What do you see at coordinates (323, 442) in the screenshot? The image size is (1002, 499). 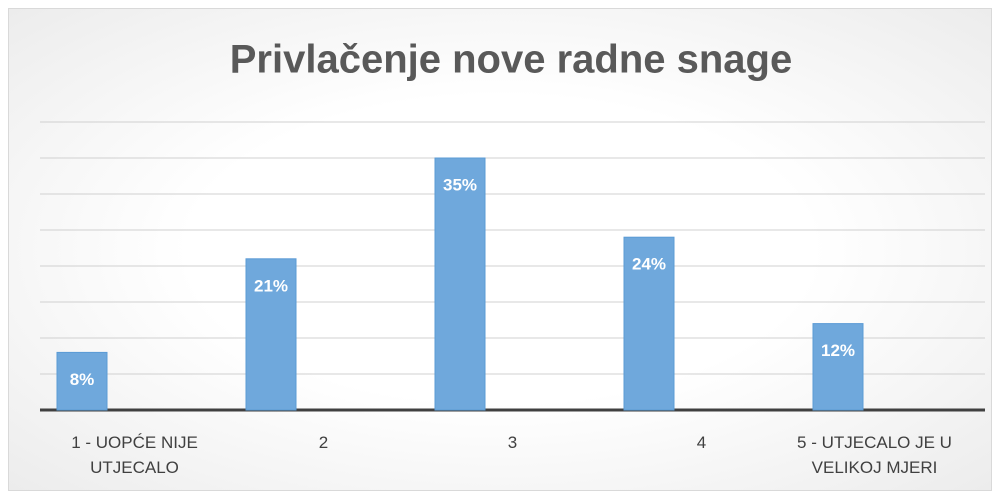 I see `x-tick-label: 2` at bounding box center [323, 442].